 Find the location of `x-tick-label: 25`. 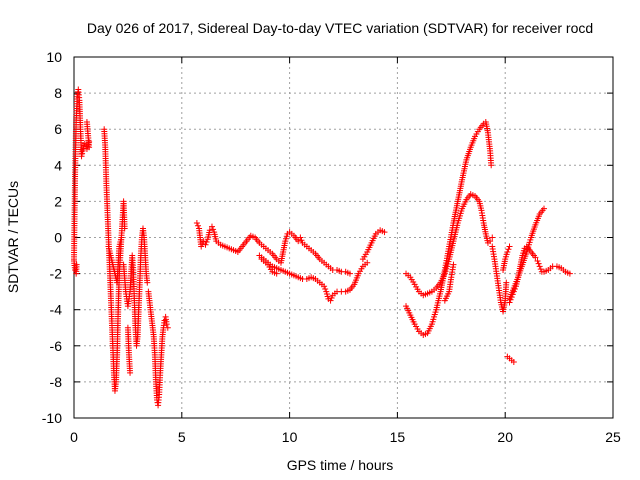

x-tick-label: 25 is located at coordinates (613, 437).